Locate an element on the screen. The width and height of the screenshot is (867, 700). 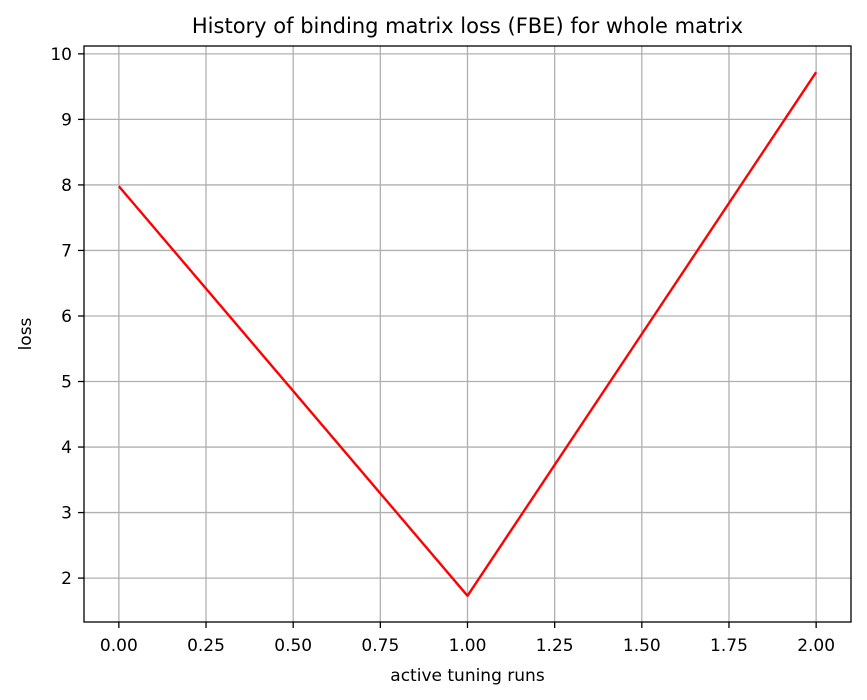
y-tick-label: 3 is located at coordinates (66, 514).